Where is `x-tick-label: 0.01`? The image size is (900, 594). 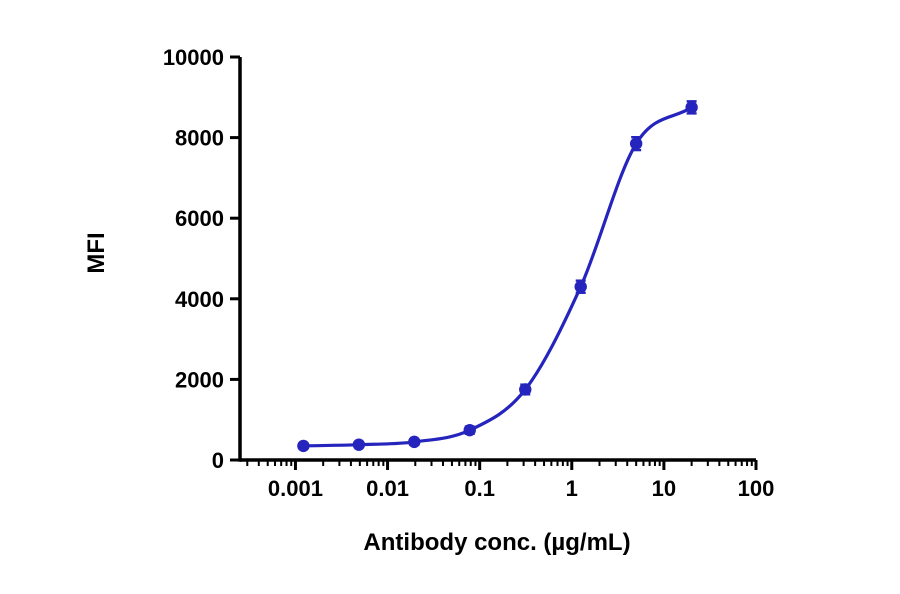
x-tick-label: 0.01 is located at coordinates (387, 488).